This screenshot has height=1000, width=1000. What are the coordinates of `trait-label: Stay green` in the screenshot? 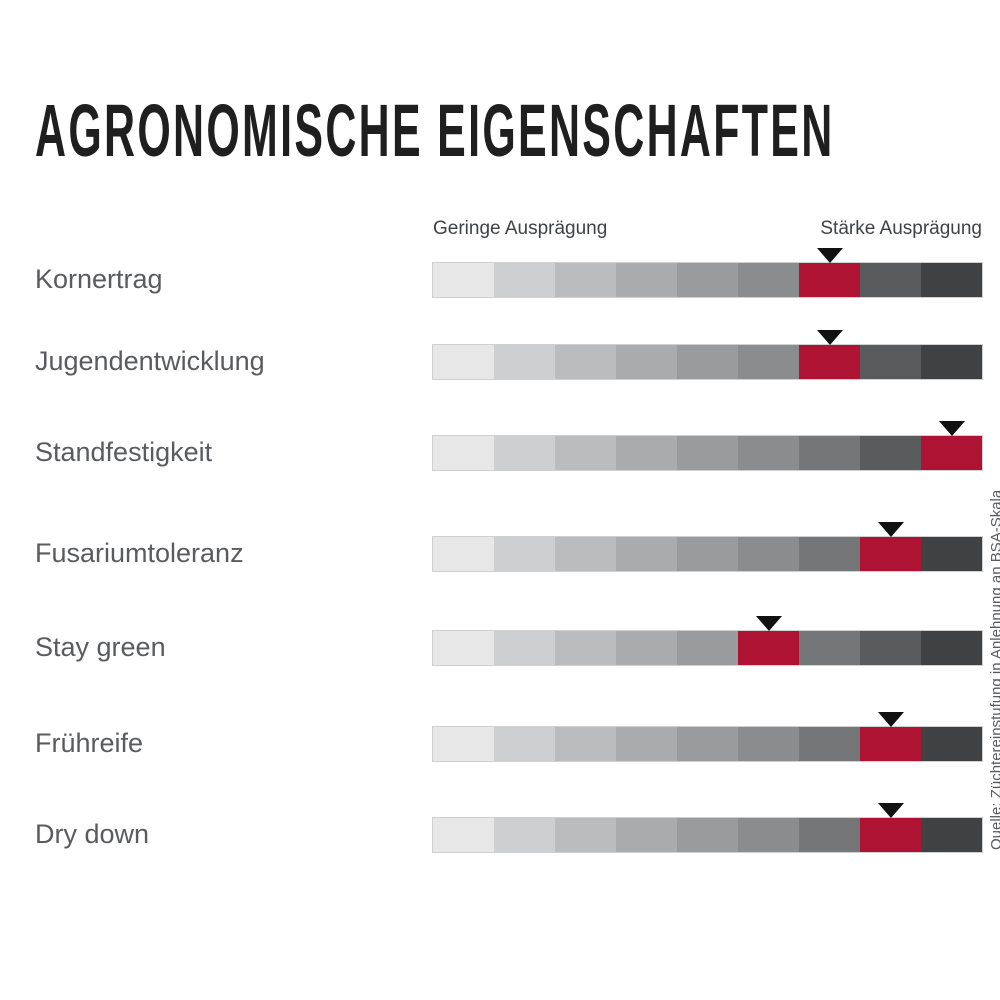 It's located at (100, 647).